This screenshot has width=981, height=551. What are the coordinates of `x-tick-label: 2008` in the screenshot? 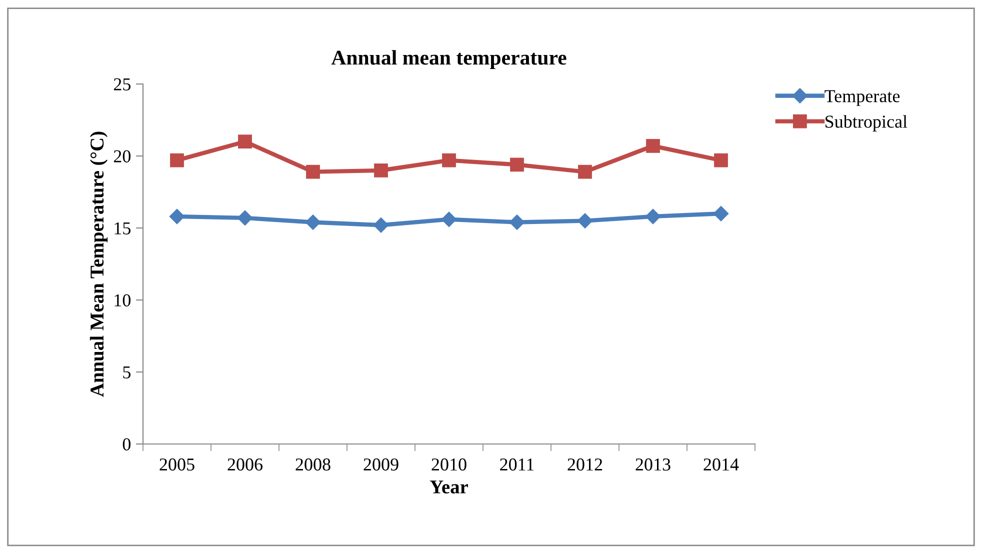 It's located at (313, 464).